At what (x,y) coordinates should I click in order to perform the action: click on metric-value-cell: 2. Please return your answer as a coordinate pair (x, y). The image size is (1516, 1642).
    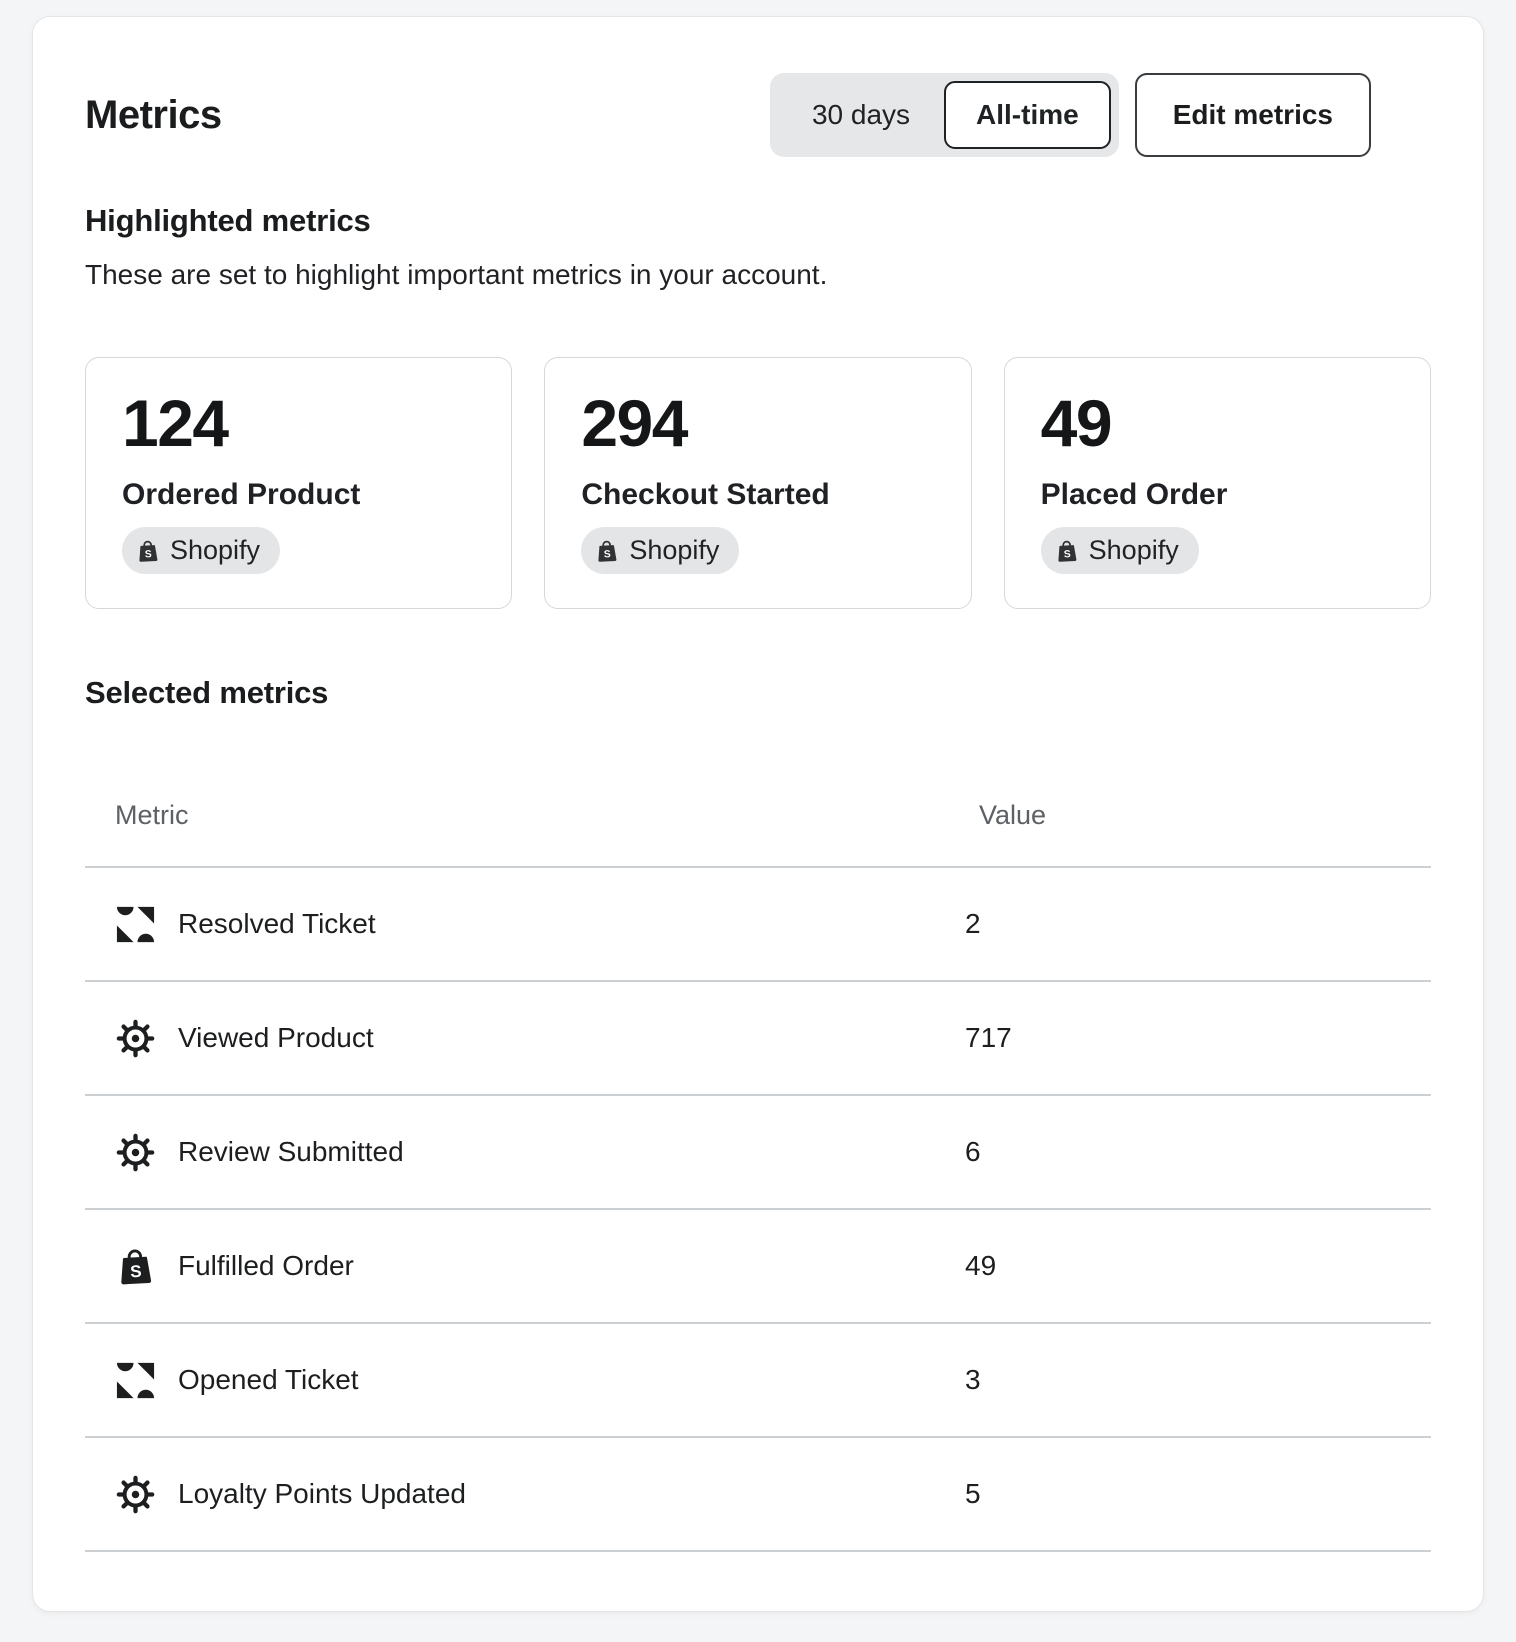
    Looking at the image, I should click on (973, 923).